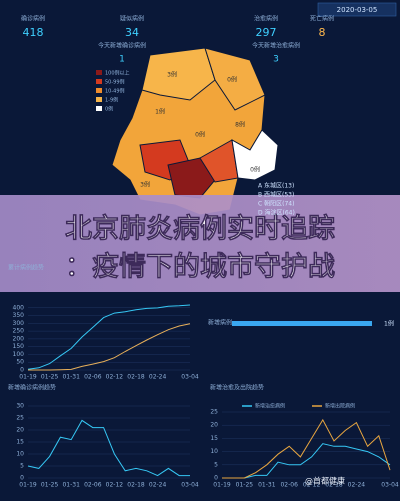 The width and height of the screenshot is (400, 501). I want to click on progress-bar, so click(302, 323).